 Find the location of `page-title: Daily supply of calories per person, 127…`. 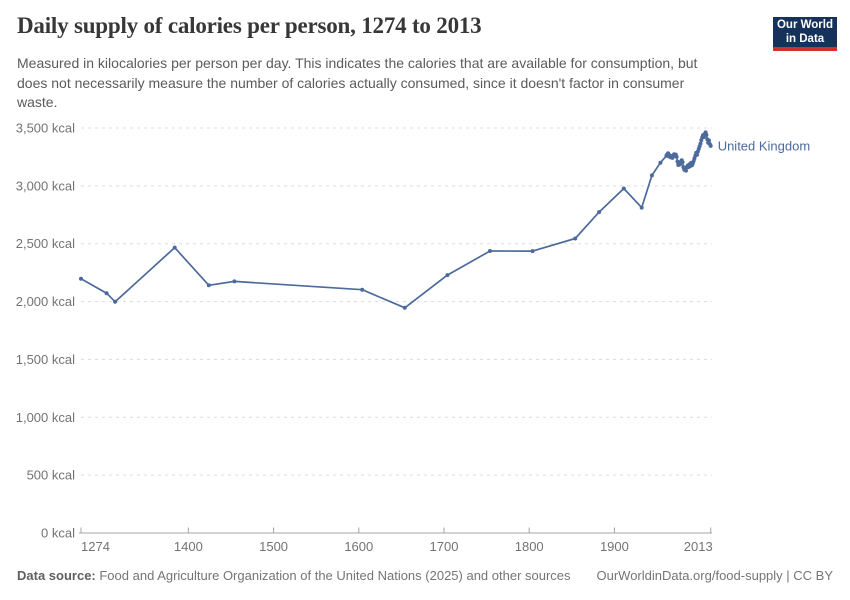

page-title: Daily supply of calories per person, 127… is located at coordinates (249, 25).